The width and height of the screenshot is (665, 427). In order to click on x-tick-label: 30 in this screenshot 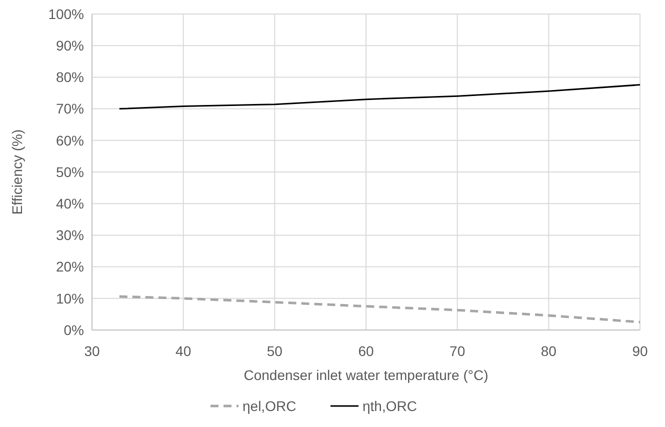, I will do `click(92, 351)`.